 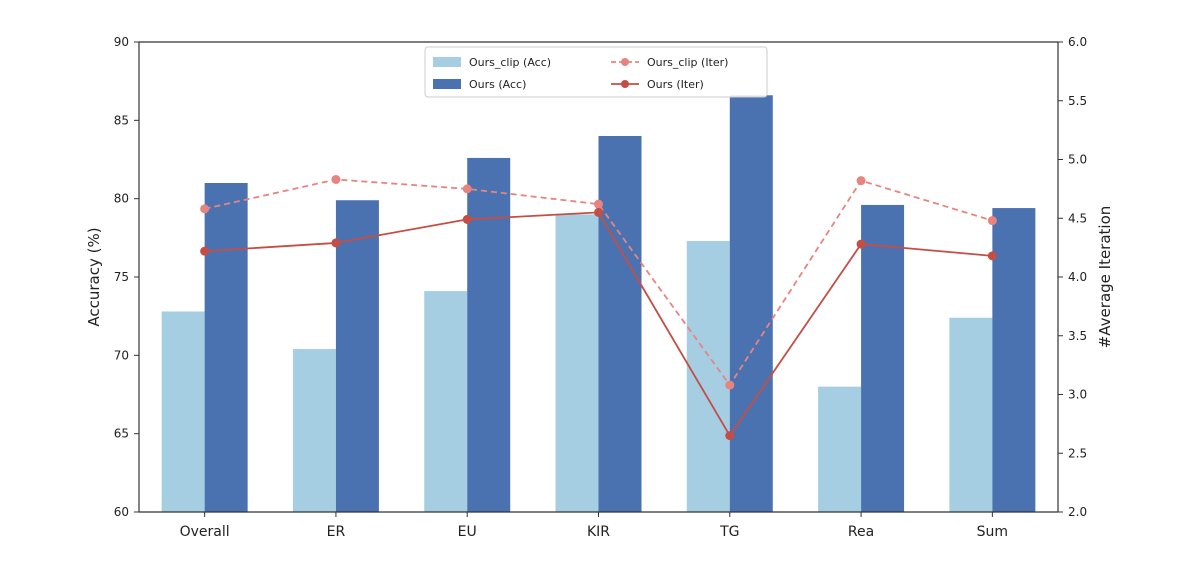 What do you see at coordinates (121, 120) in the screenshot?
I see `left-tick-label: 85` at bounding box center [121, 120].